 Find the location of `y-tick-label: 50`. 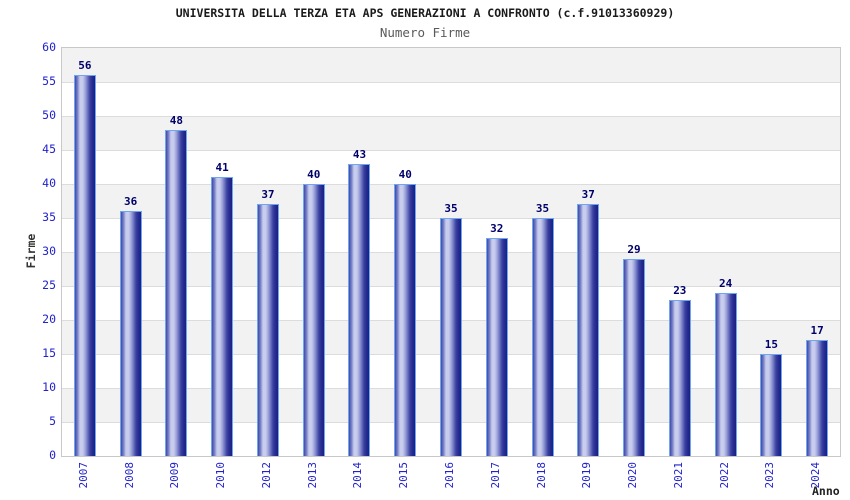

y-tick-label: 50 is located at coordinates (49, 115).